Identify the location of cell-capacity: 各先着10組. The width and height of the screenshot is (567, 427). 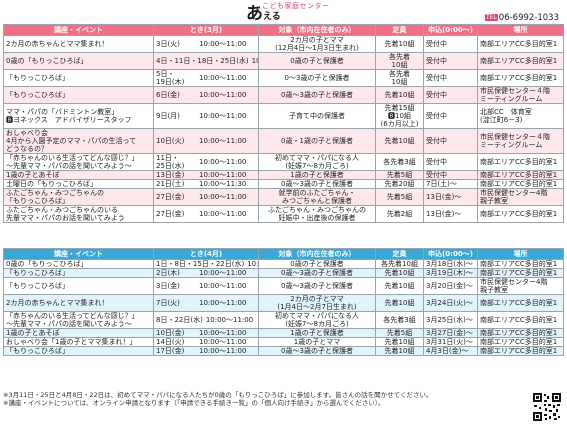
(399, 264).